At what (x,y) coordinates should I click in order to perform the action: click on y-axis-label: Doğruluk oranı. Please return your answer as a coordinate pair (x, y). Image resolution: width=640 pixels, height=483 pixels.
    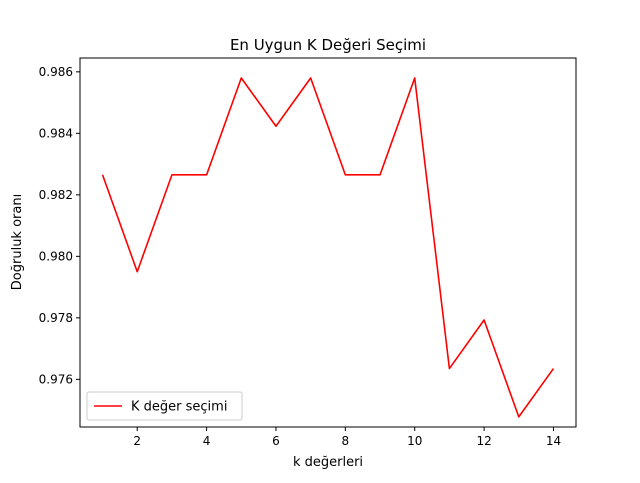
    Looking at the image, I should click on (17, 242).